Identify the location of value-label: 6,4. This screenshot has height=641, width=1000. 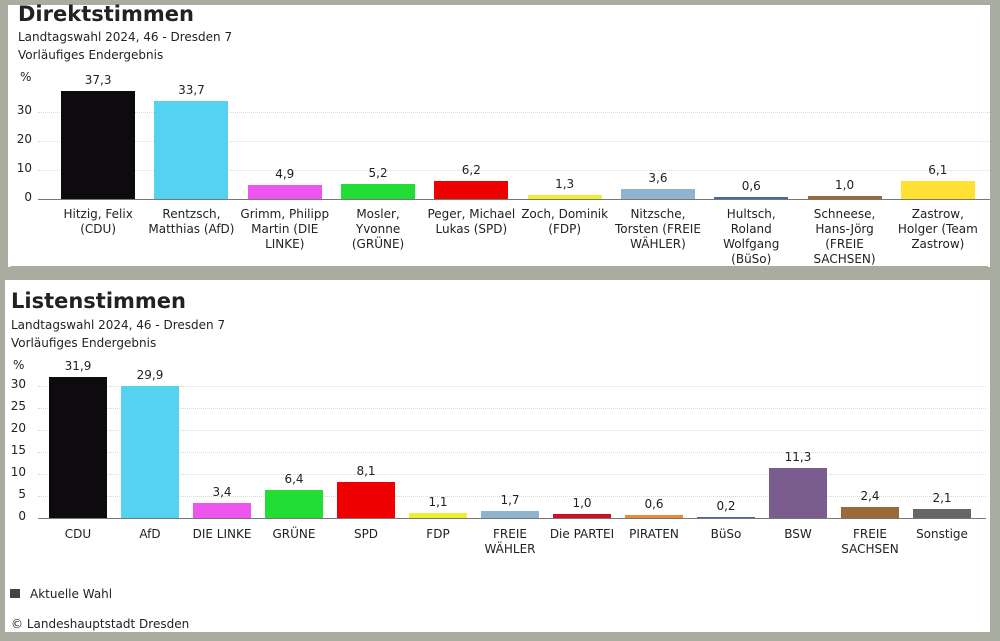
(294, 478).